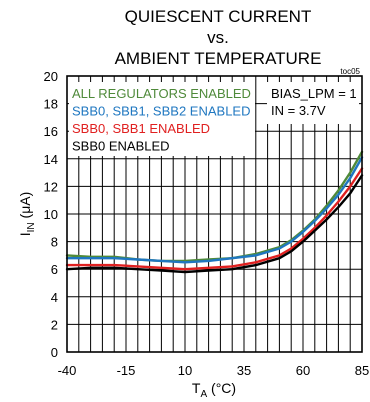  I want to click on y-axis-label: IIN (μA), so click(27, 214).